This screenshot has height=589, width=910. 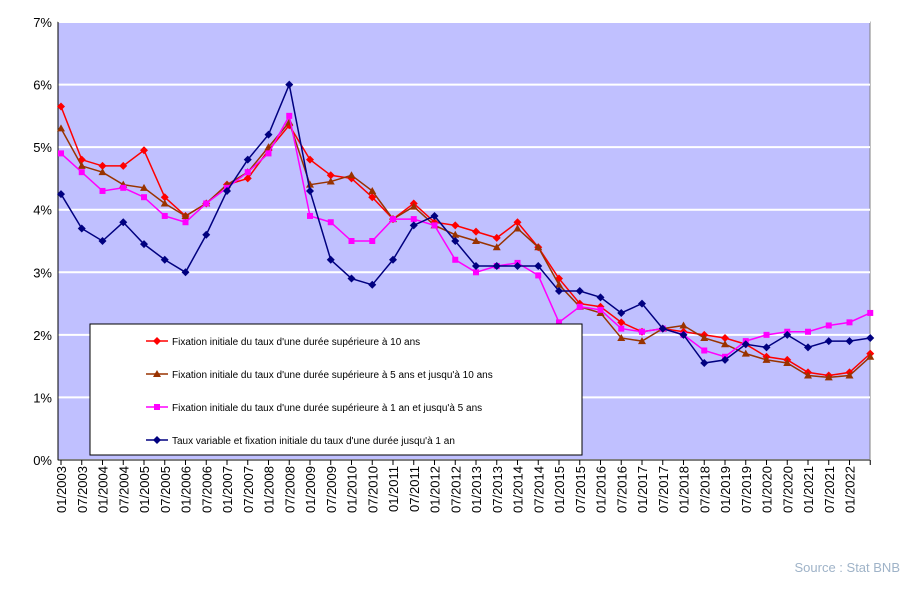 What do you see at coordinates (352, 489) in the screenshot?
I see `x-tick-label: 01/2010` at bounding box center [352, 489].